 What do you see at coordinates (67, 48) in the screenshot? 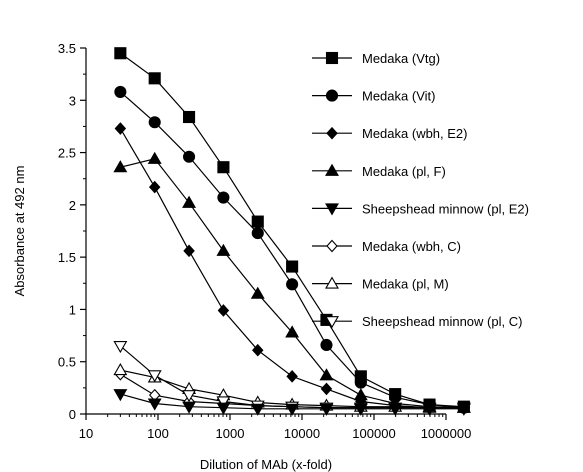
I see `y-tick-label: 3.5` at bounding box center [67, 48].